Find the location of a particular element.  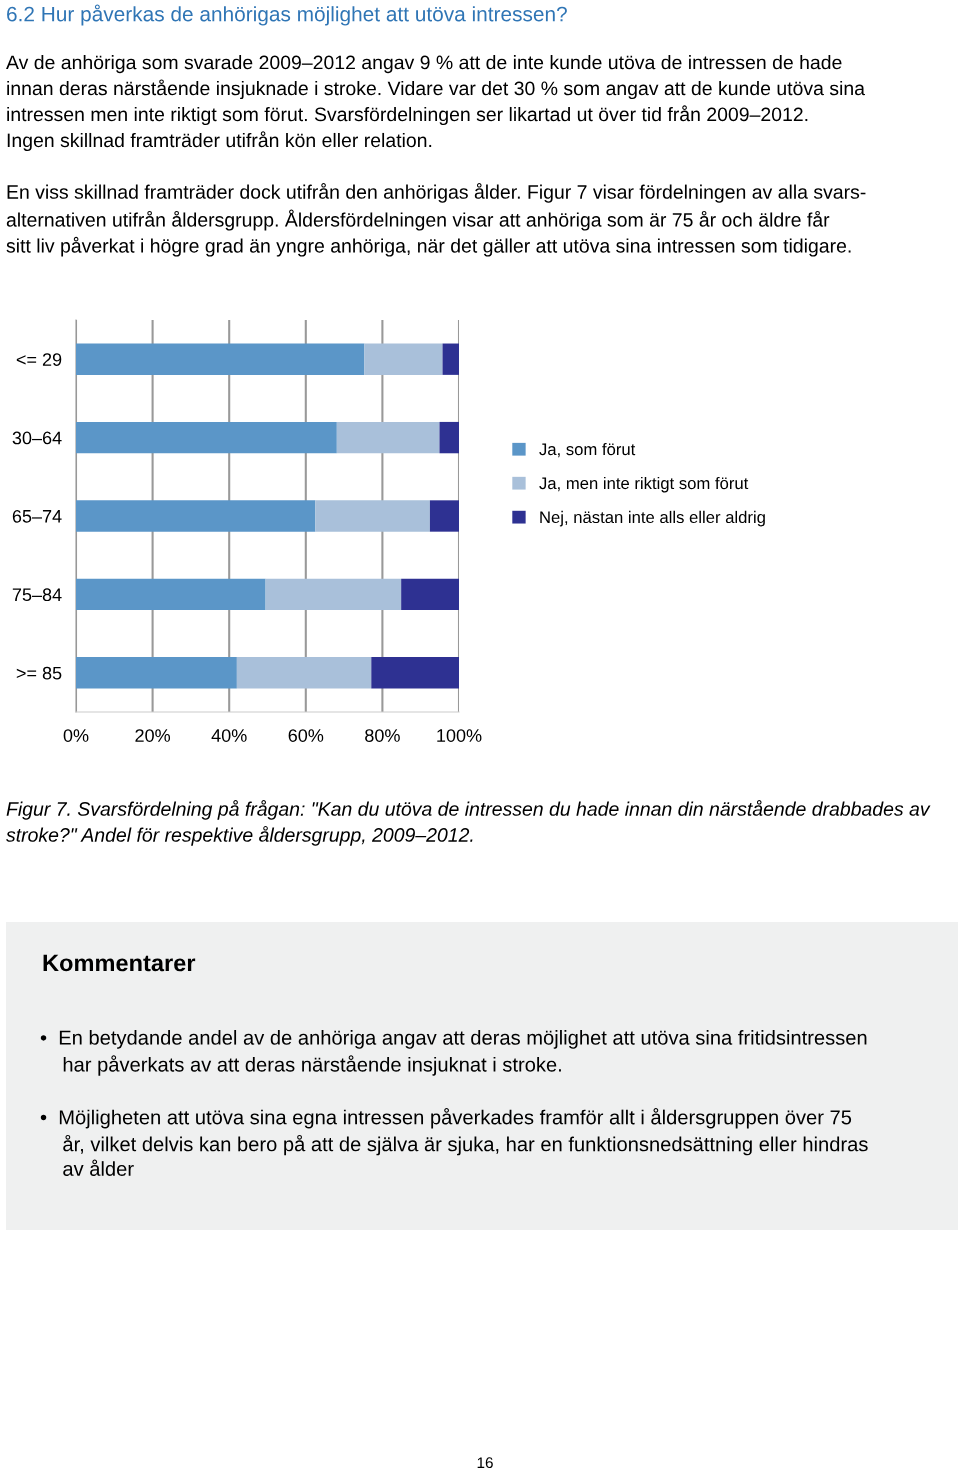

x-tick-label: 100% is located at coordinates (459, 735).